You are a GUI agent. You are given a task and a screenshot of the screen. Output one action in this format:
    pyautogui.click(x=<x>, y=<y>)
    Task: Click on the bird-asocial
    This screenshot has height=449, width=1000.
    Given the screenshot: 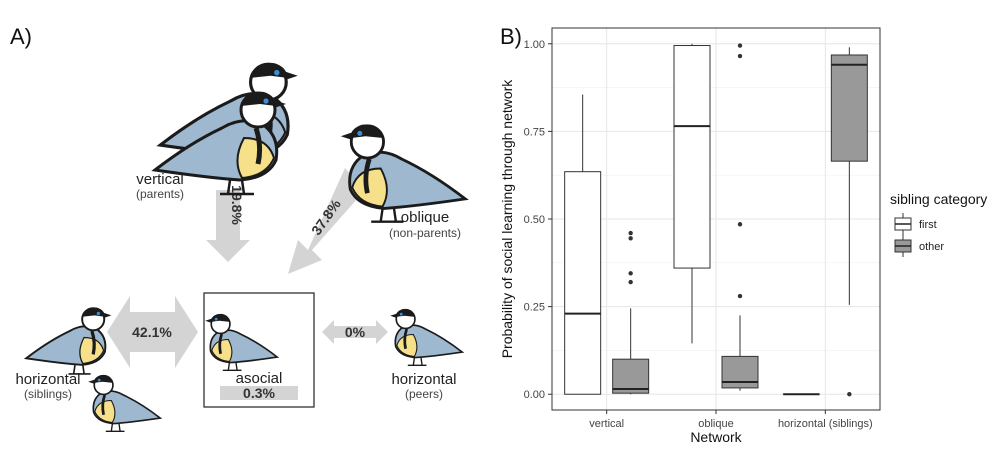 What is the action you would take?
    pyautogui.click(x=241, y=342)
    